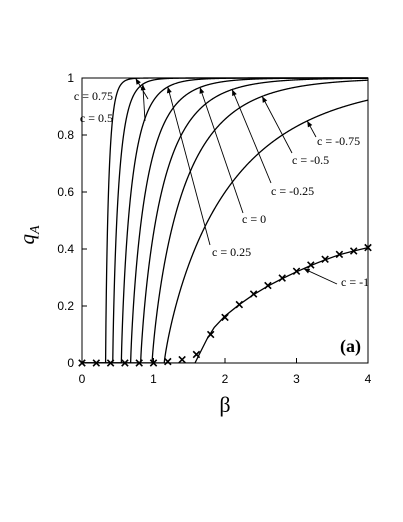 The image size is (403, 522). Describe the element at coordinates (254, 219) in the screenshot. I see `series-label: c = 0` at that location.